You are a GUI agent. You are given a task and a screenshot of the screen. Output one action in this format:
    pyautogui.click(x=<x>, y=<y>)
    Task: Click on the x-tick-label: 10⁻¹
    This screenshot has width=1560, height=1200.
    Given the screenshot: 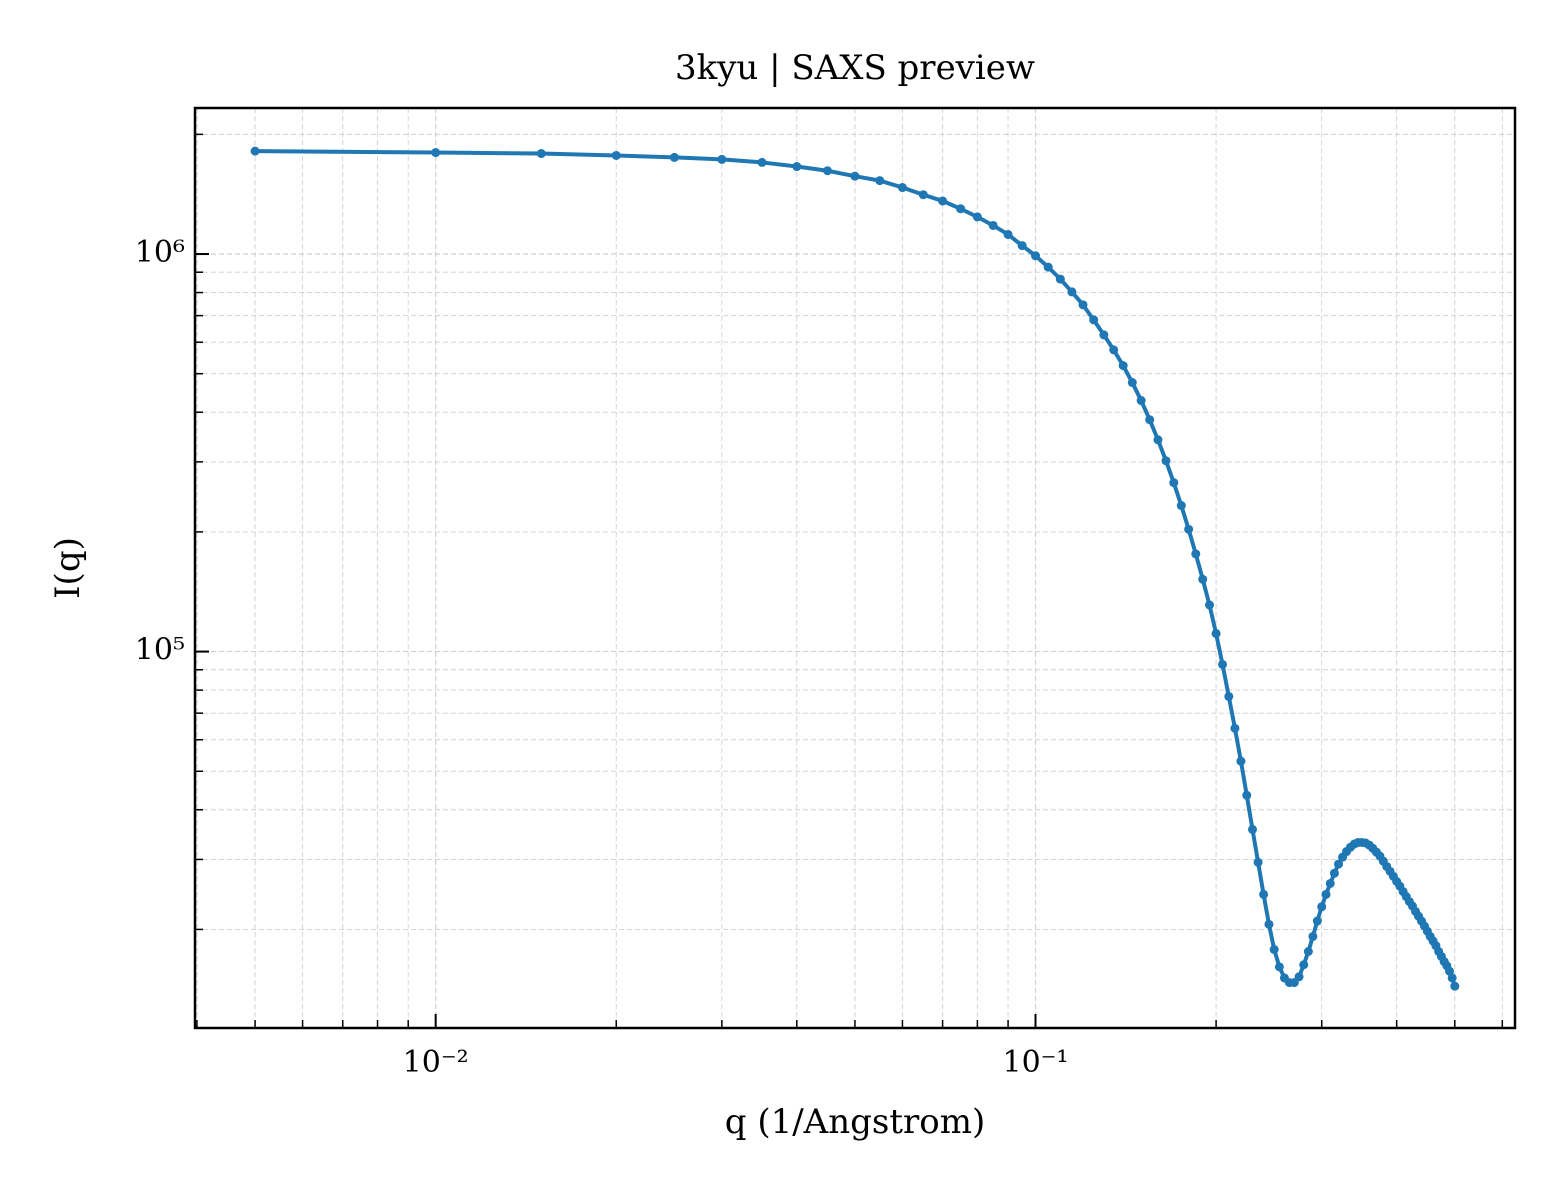 What is the action you would take?
    pyautogui.click(x=1035, y=1062)
    